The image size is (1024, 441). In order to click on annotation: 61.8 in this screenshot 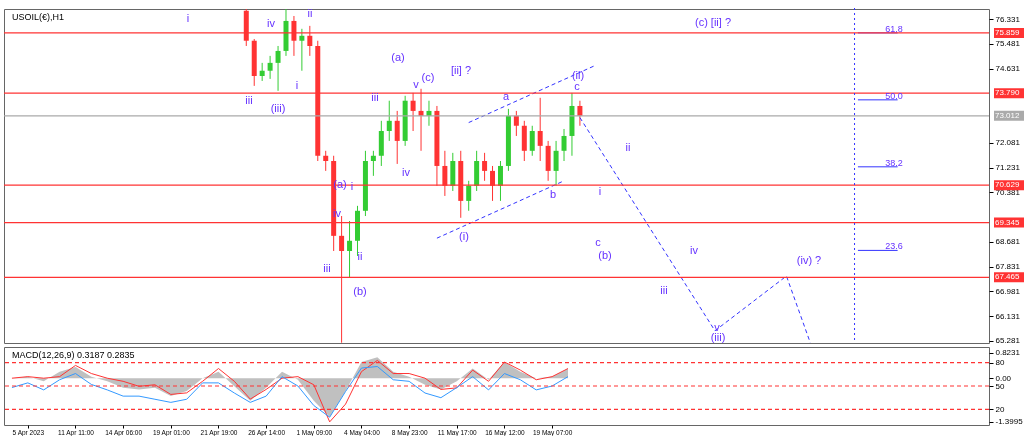, I will do `click(894, 29)`.